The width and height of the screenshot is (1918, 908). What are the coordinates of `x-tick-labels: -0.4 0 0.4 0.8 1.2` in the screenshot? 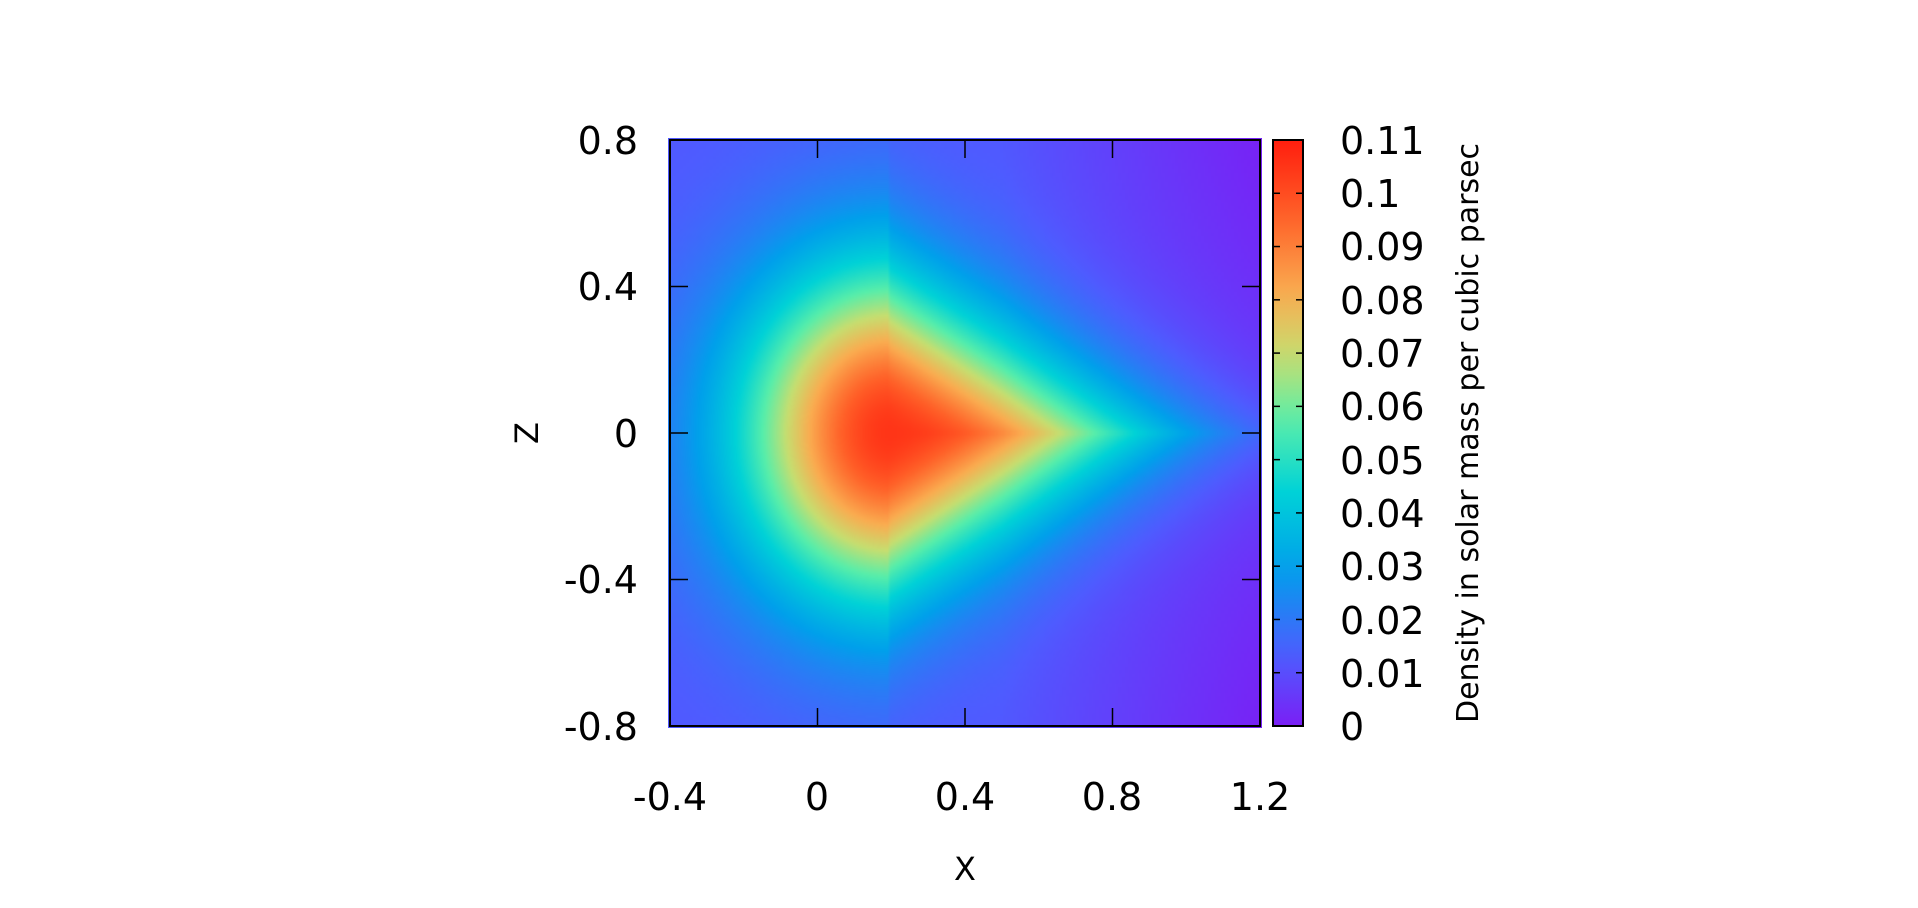 It's located at (961, 797).